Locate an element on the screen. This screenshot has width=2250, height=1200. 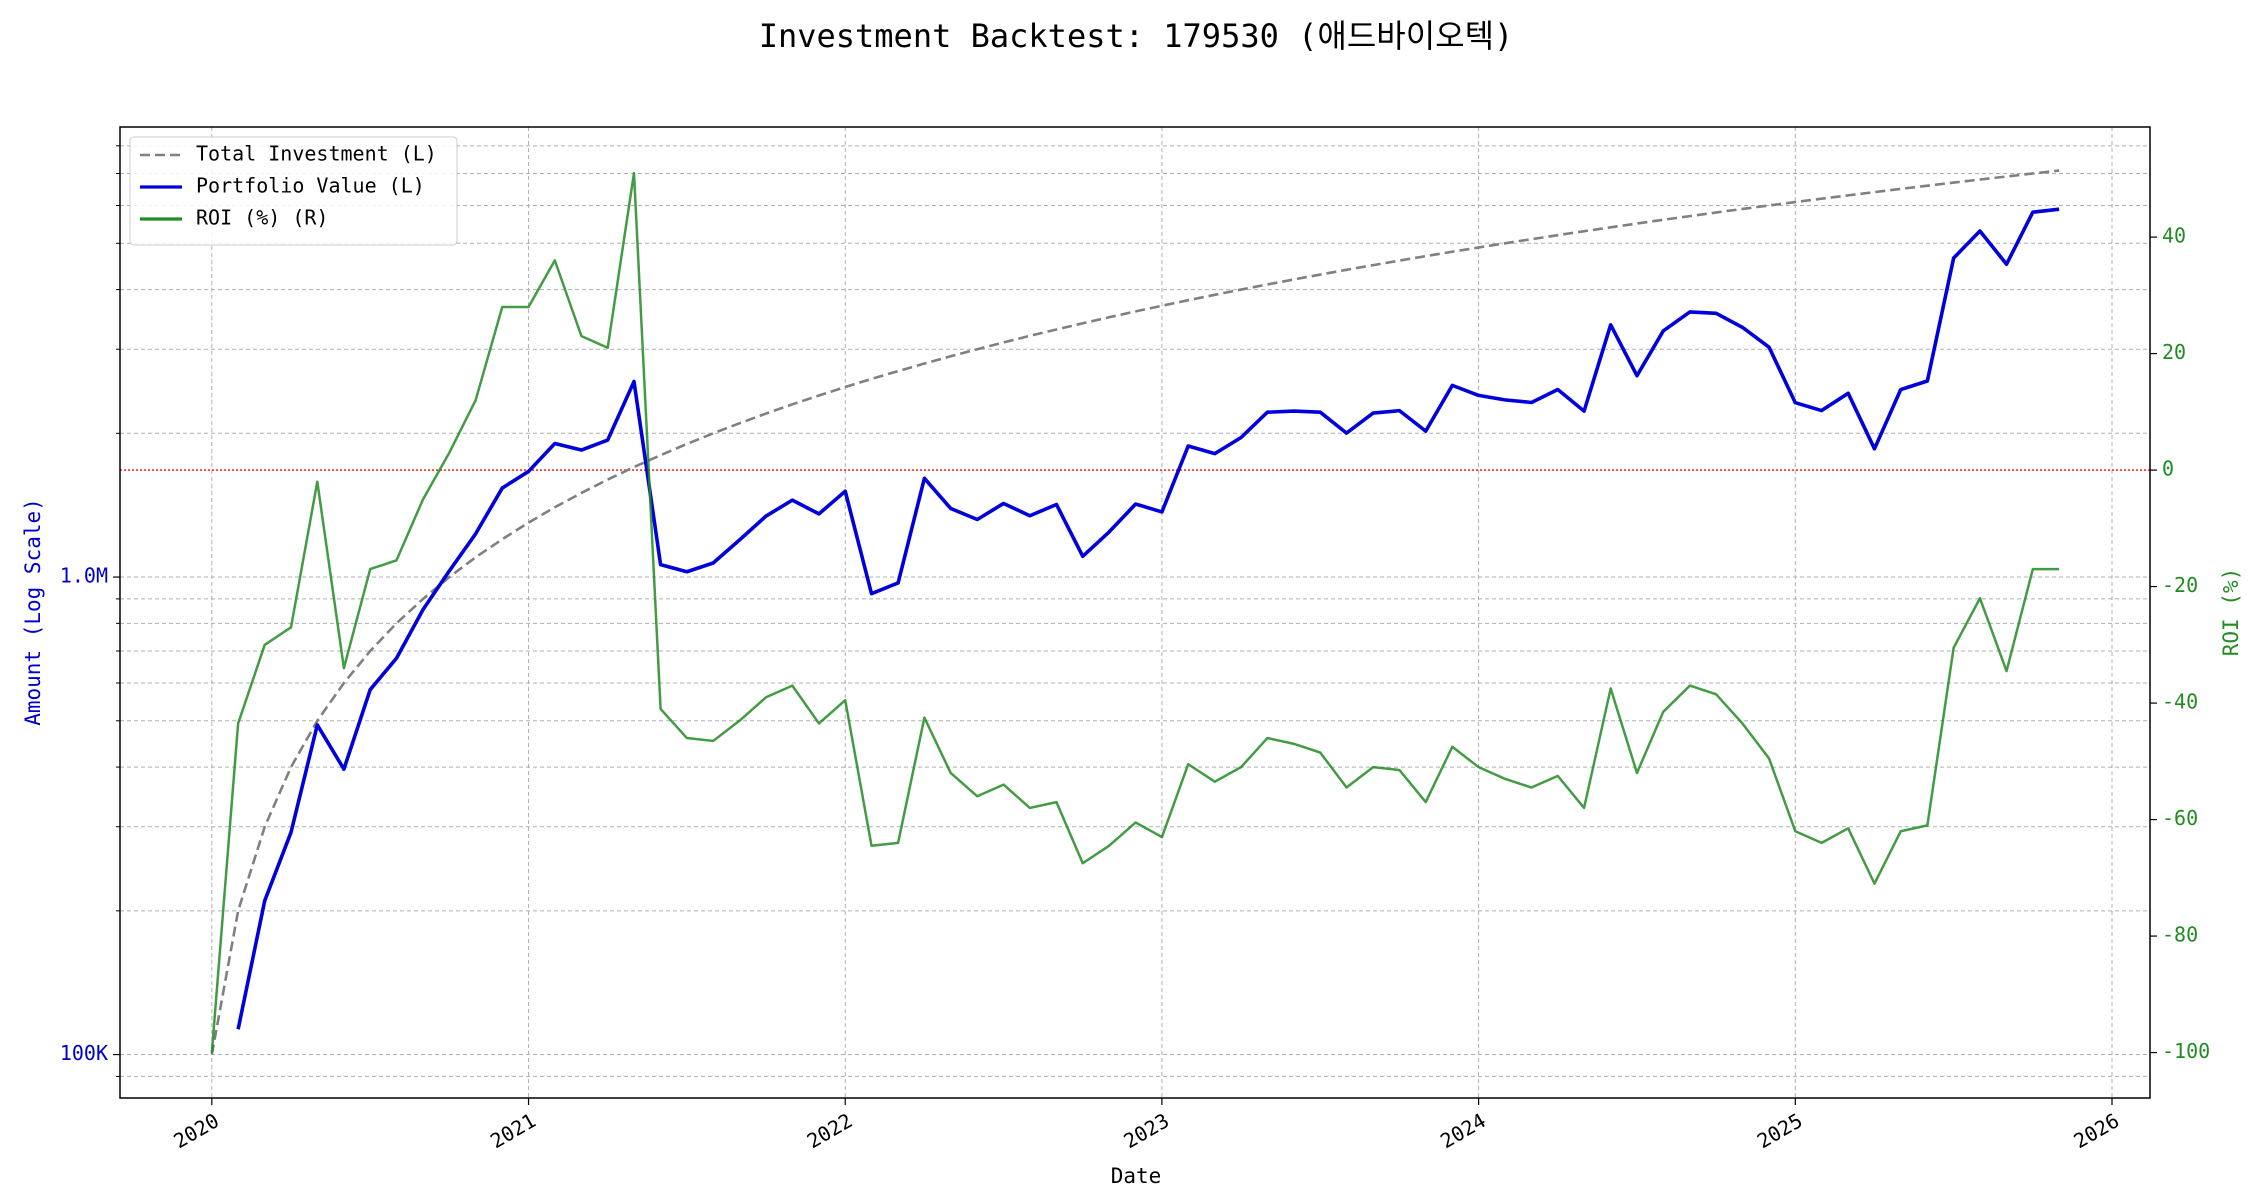
y2-tick-label: 0 is located at coordinates (2168, 469).